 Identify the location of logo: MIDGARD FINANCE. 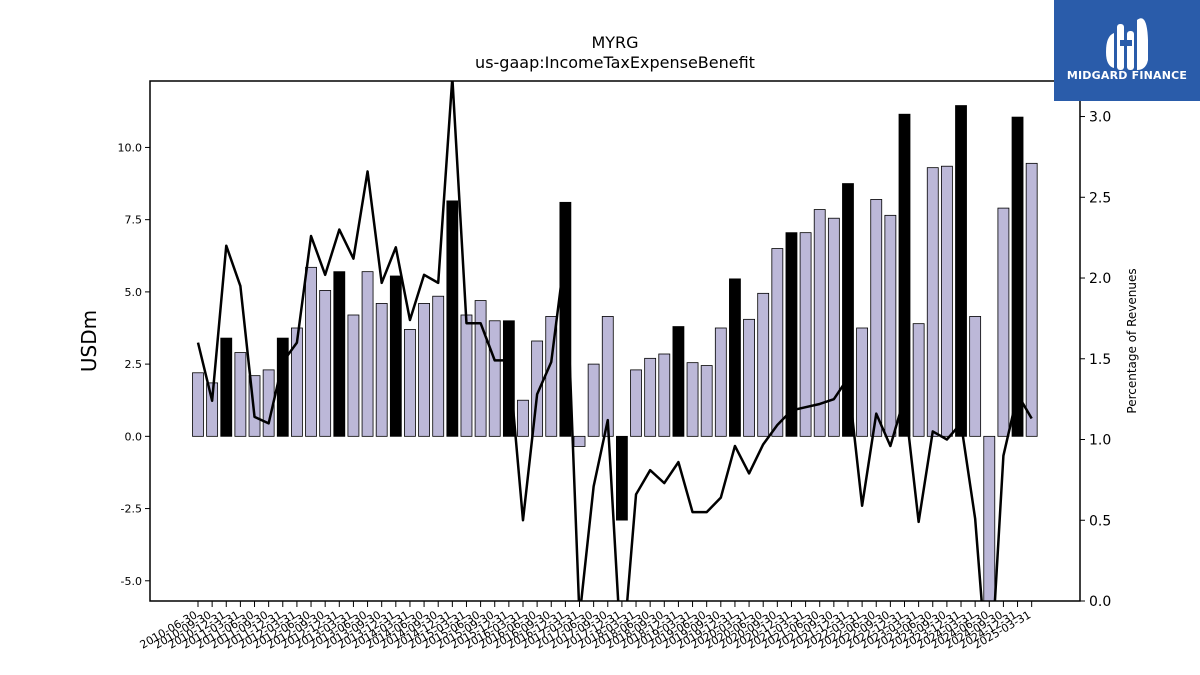
(1127, 50).